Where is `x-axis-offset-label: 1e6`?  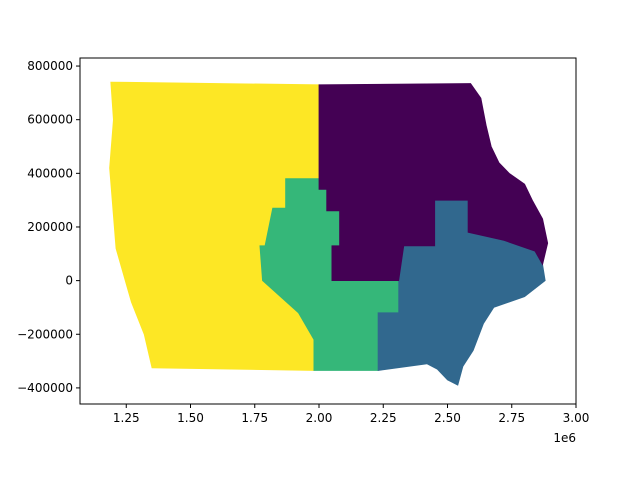
x-axis-offset-label: 1e6 is located at coordinates (564, 438).